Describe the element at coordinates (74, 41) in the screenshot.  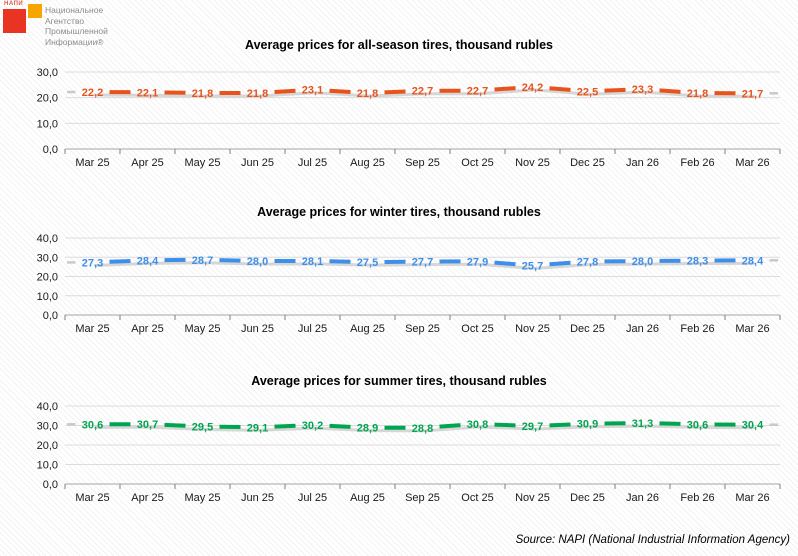
I see `logo-line-4: Информации®` at that location.